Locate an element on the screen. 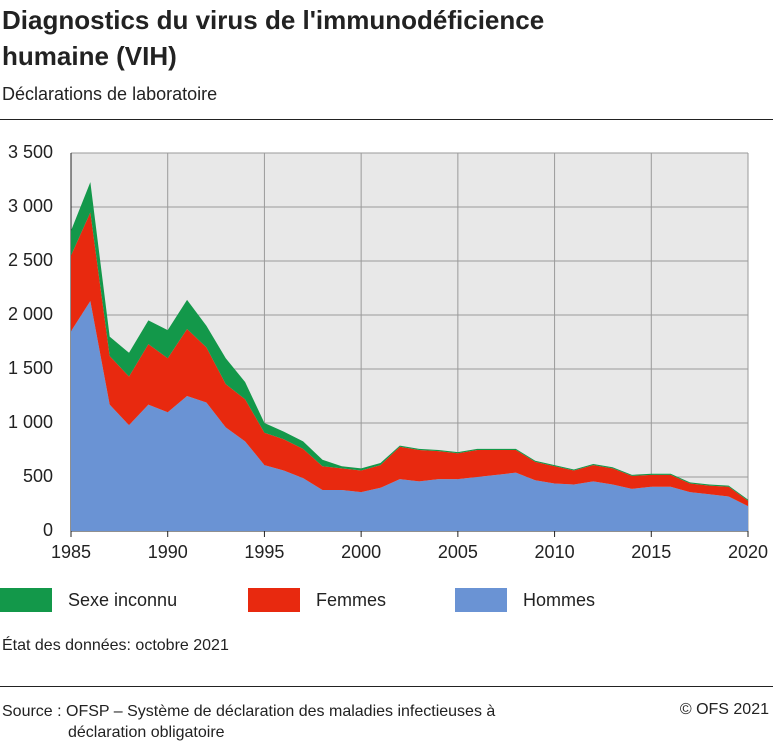  y-tick-label: 3 000 is located at coordinates (30, 206).